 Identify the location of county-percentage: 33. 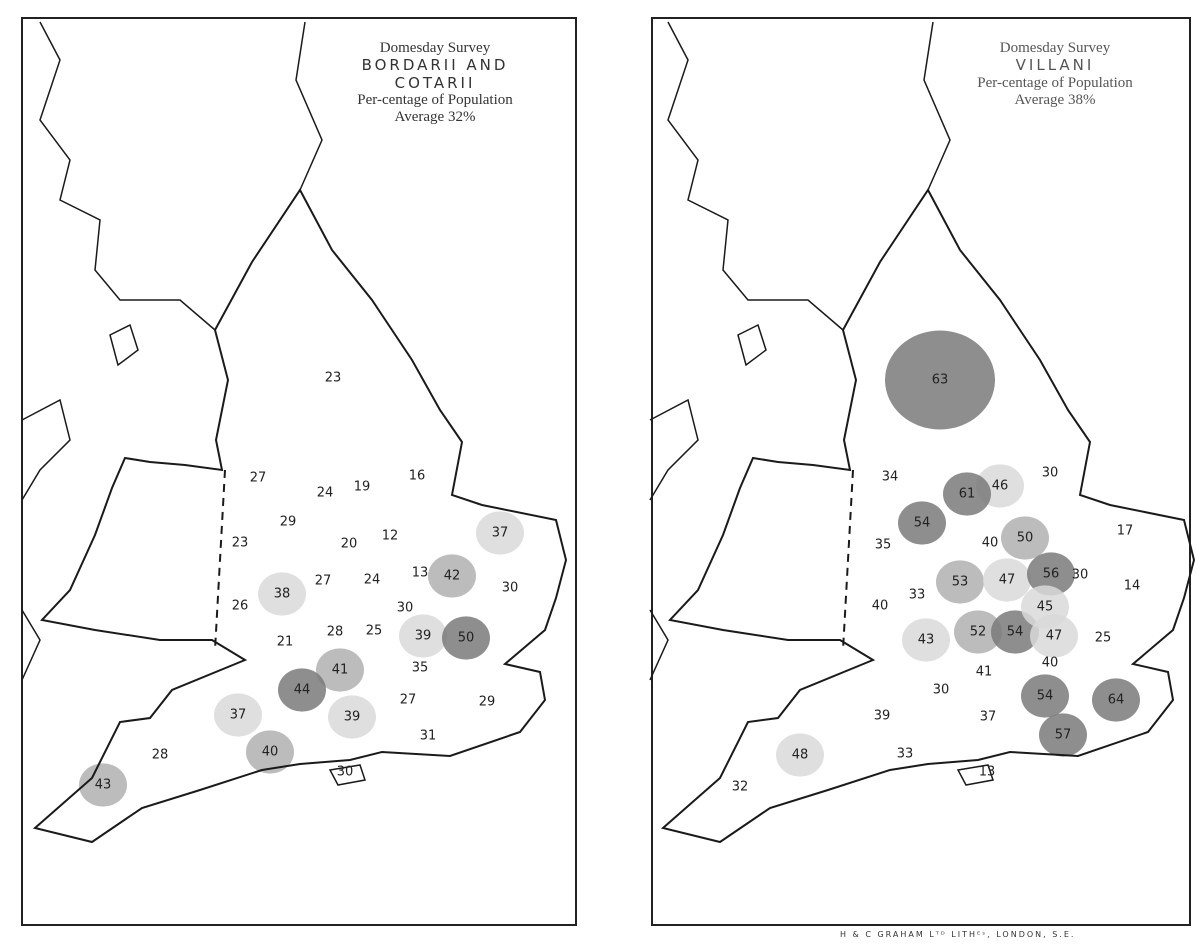
(905, 754).